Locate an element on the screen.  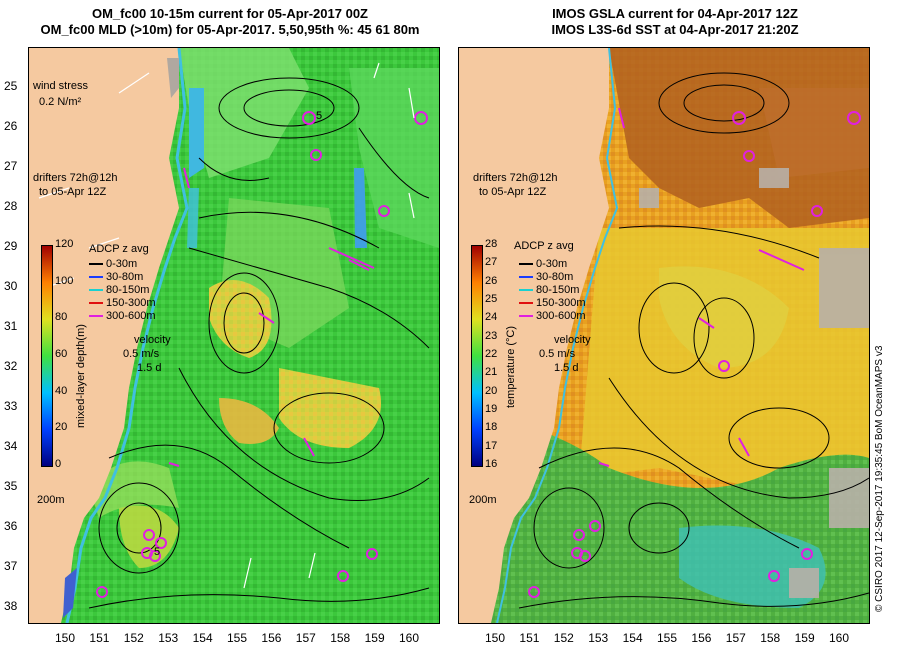
latitude-tick: 33 is located at coordinates (11, 406).